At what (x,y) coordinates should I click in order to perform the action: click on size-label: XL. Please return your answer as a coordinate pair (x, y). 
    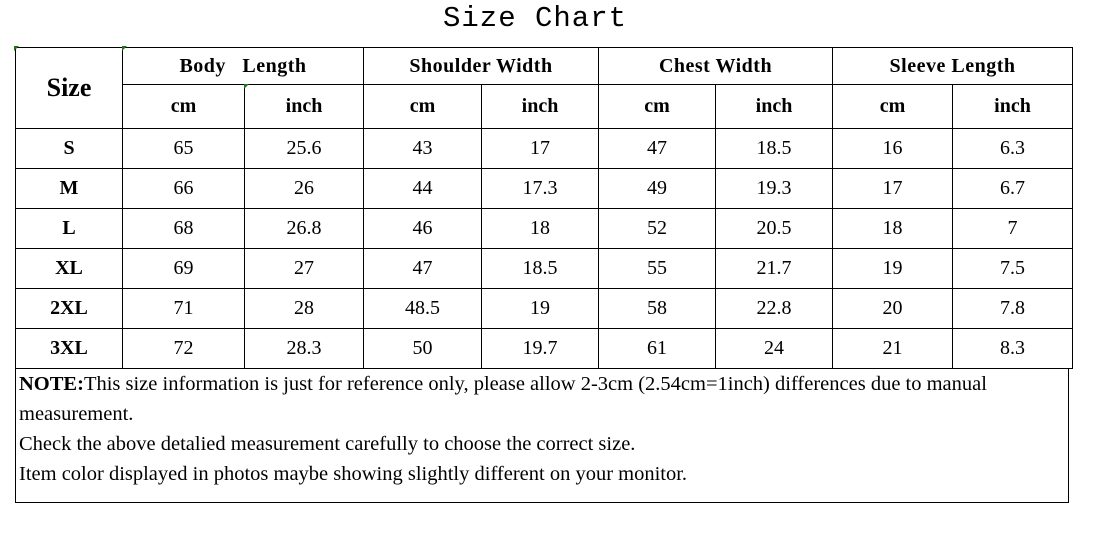
    Looking at the image, I should click on (69, 268).